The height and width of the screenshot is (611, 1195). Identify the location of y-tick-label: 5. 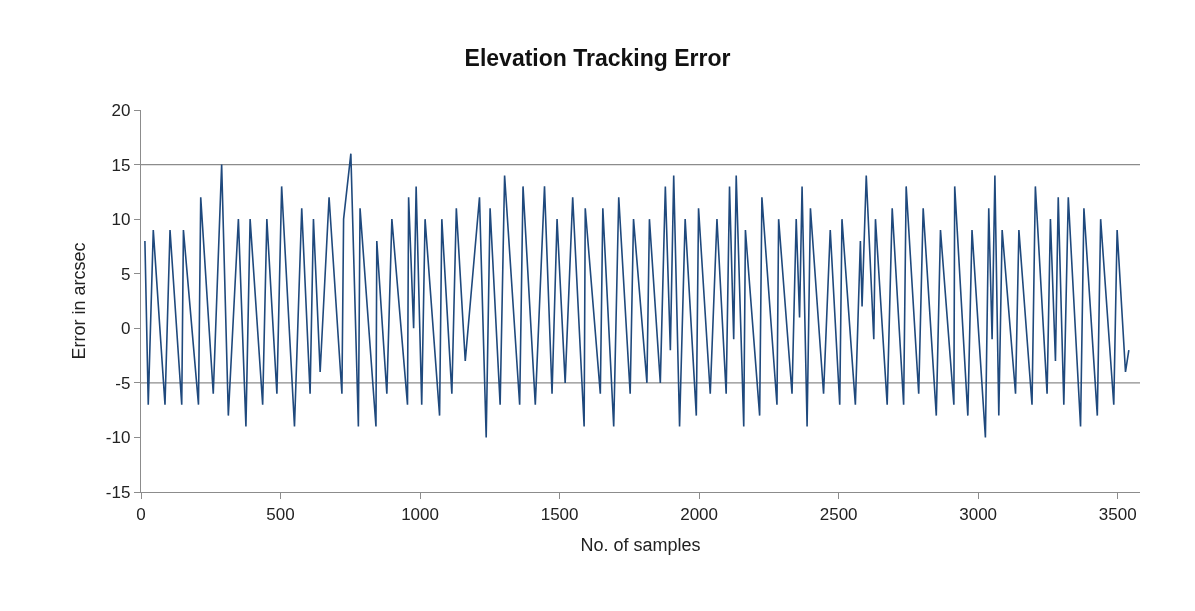
(125, 274).